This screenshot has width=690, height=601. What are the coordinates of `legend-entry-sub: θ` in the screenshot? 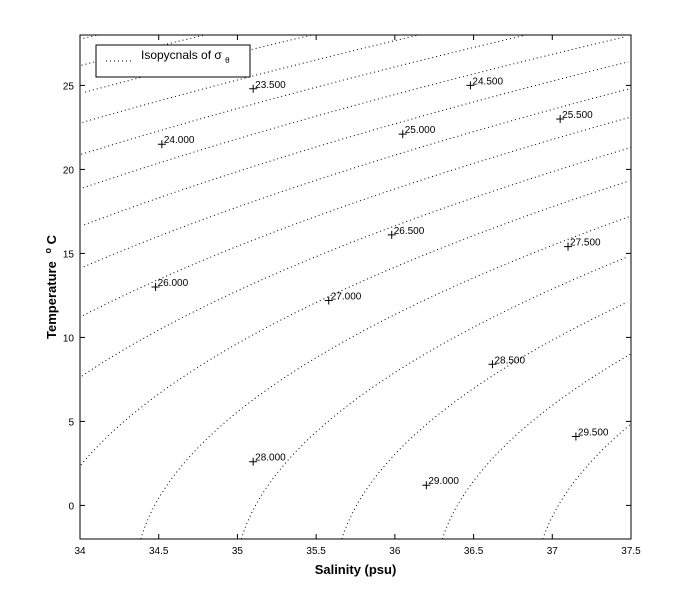 It's located at (227, 60).